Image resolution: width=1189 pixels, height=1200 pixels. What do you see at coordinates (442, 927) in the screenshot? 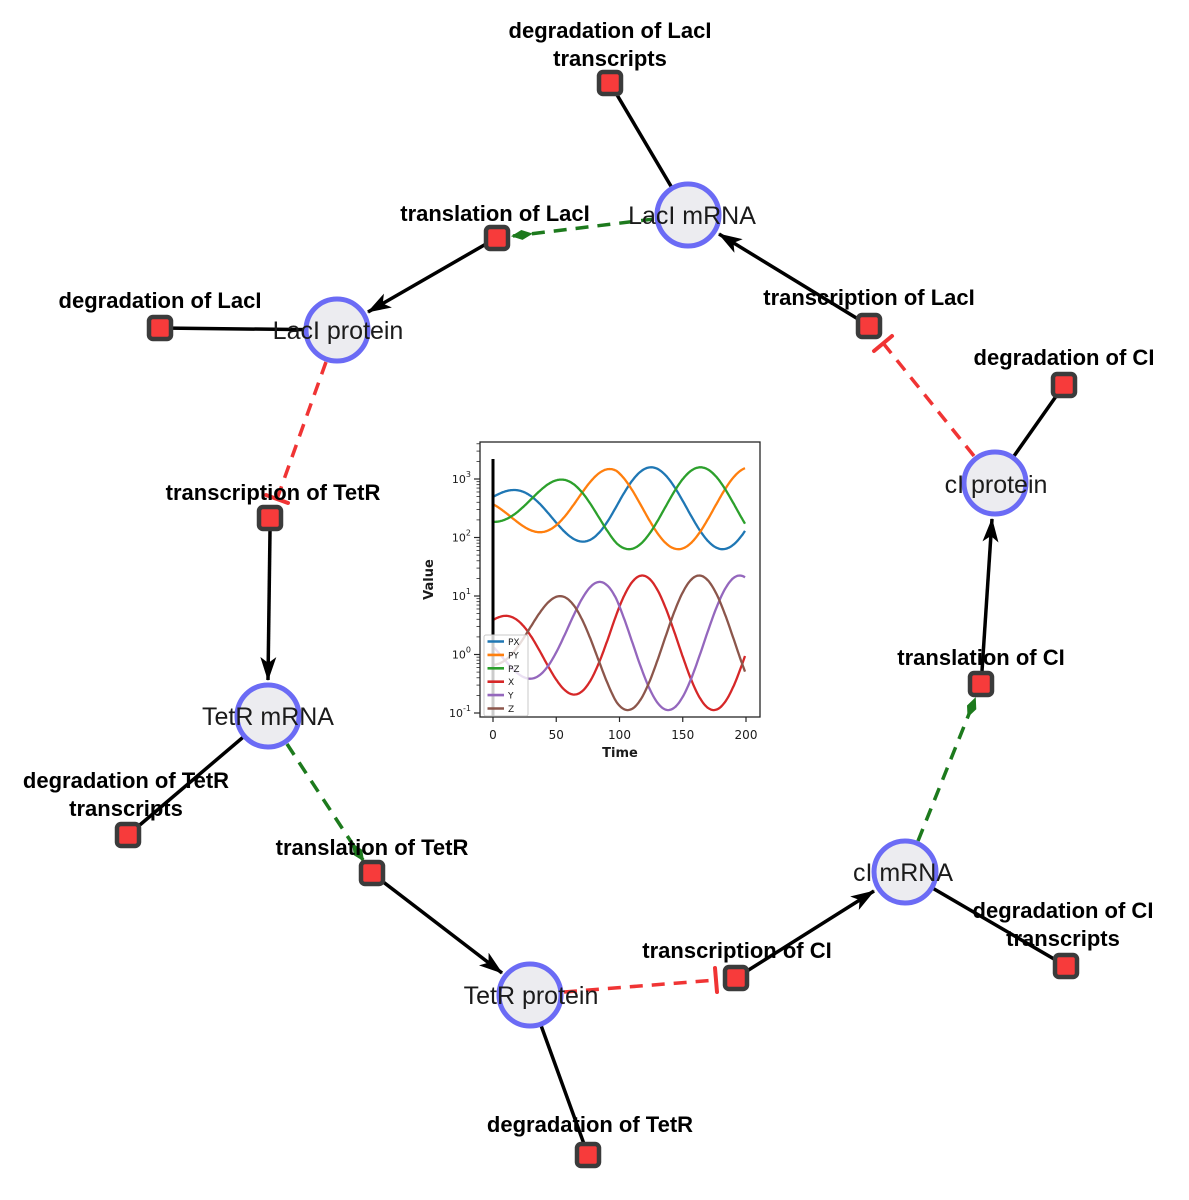
I see `edge-translation-tetr-to-tetr-protein` at bounding box center [442, 927].